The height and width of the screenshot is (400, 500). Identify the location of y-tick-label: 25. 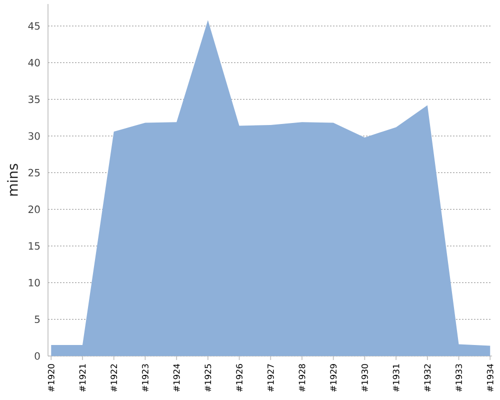
(34, 172).